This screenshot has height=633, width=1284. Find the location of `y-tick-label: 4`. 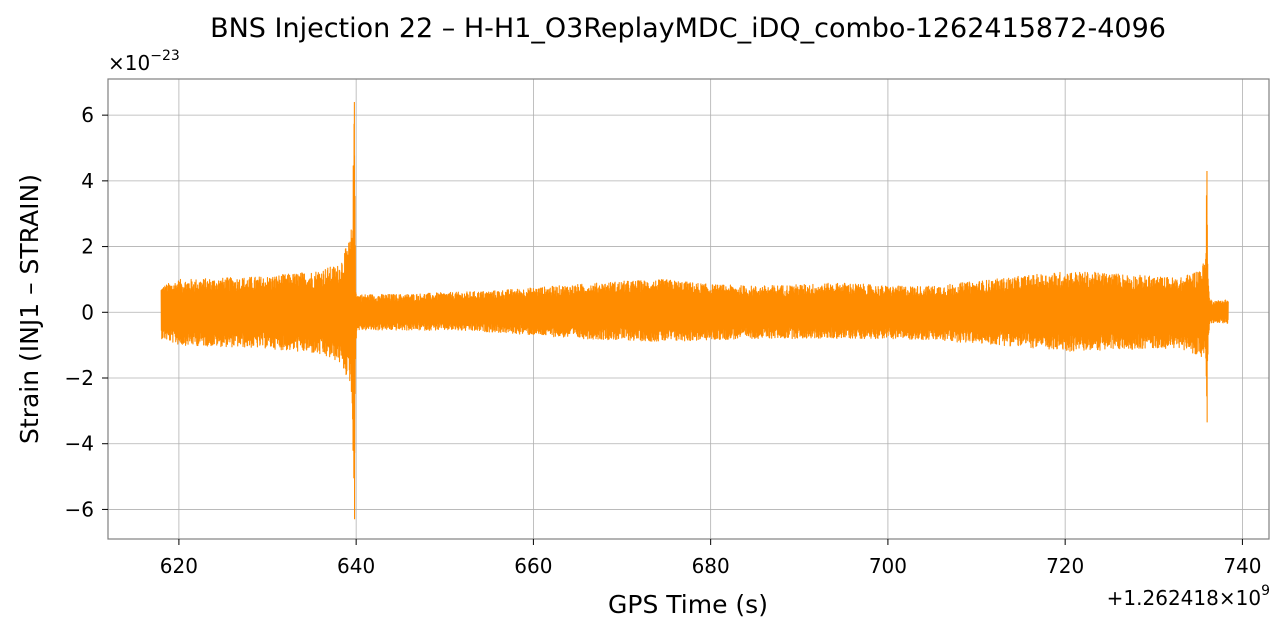

y-tick-label: 4 is located at coordinates (87, 181).